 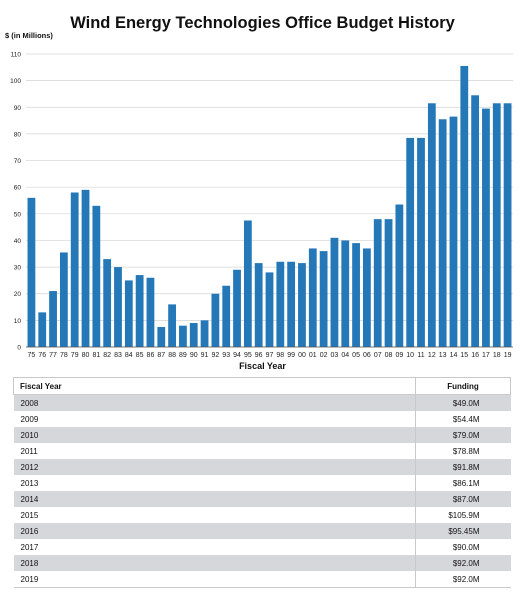 What do you see at coordinates (497, 355) in the screenshot?
I see `x-tick-label: 18` at bounding box center [497, 355].